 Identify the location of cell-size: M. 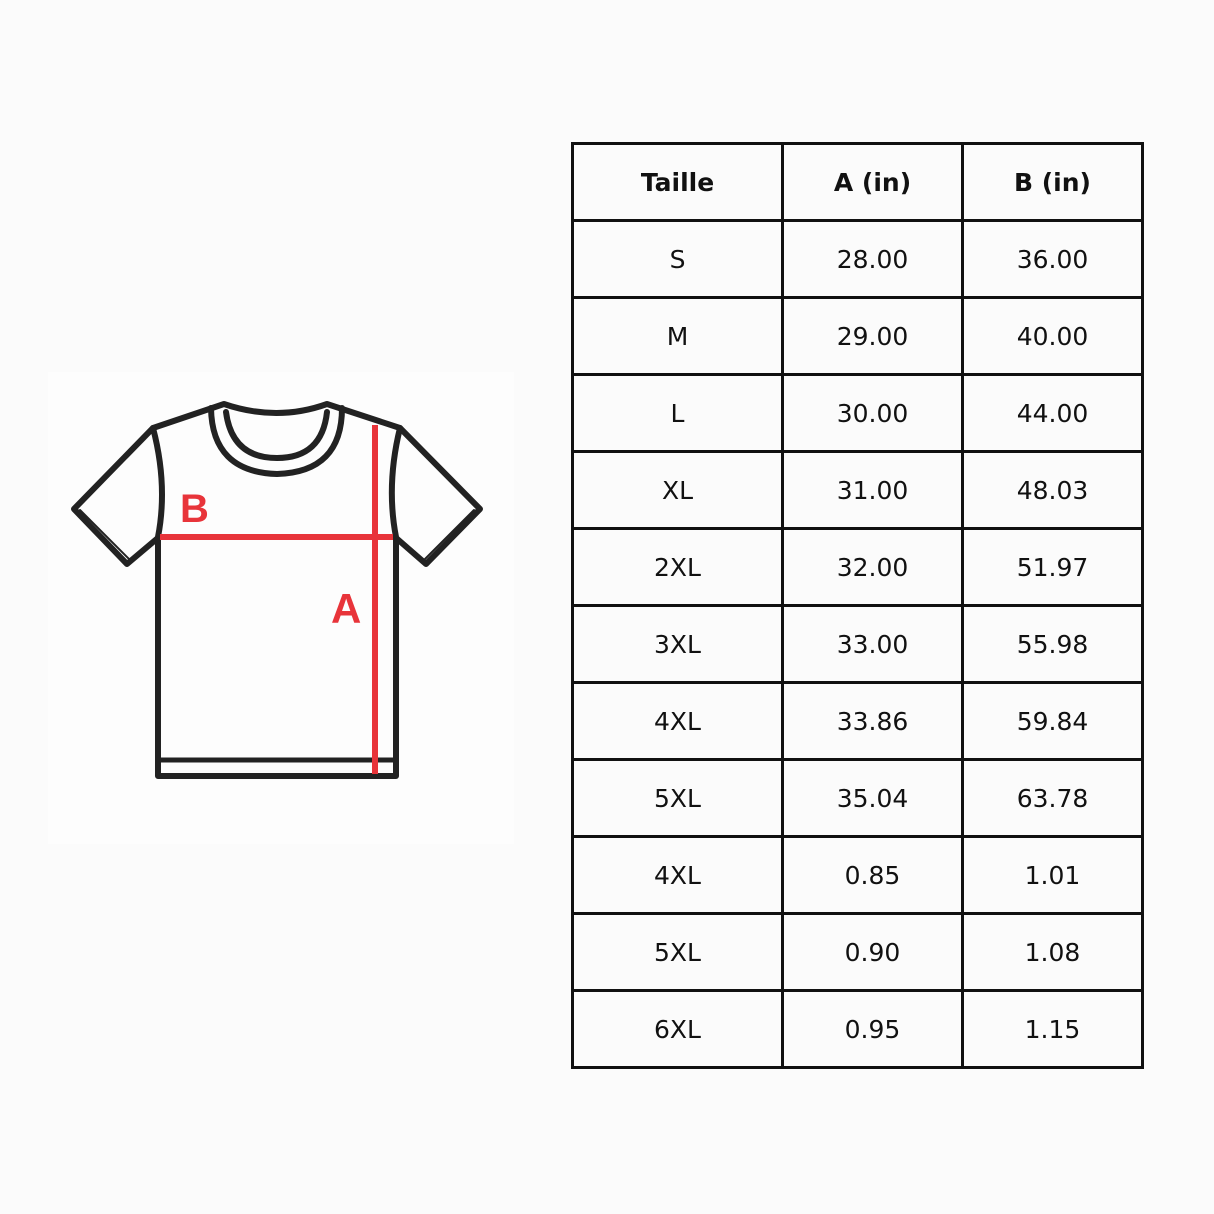
(677, 336).